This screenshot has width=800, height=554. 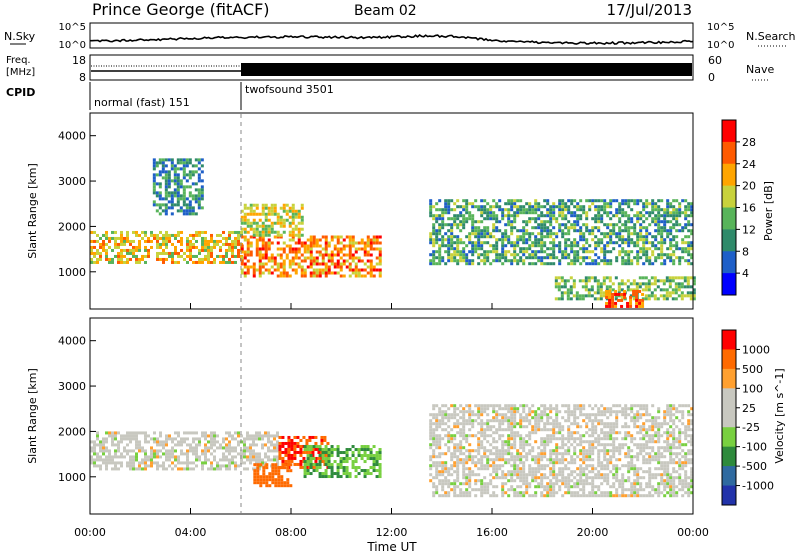 What do you see at coordinates (749, 164) in the screenshot?
I see `colorbar-tick-label: 24` at bounding box center [749, 164].